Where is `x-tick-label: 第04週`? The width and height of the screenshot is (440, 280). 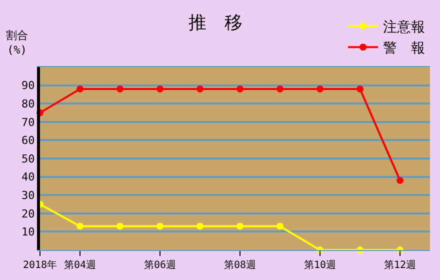
x-tick-label: 第04週 is located at coordinates (80, 265).